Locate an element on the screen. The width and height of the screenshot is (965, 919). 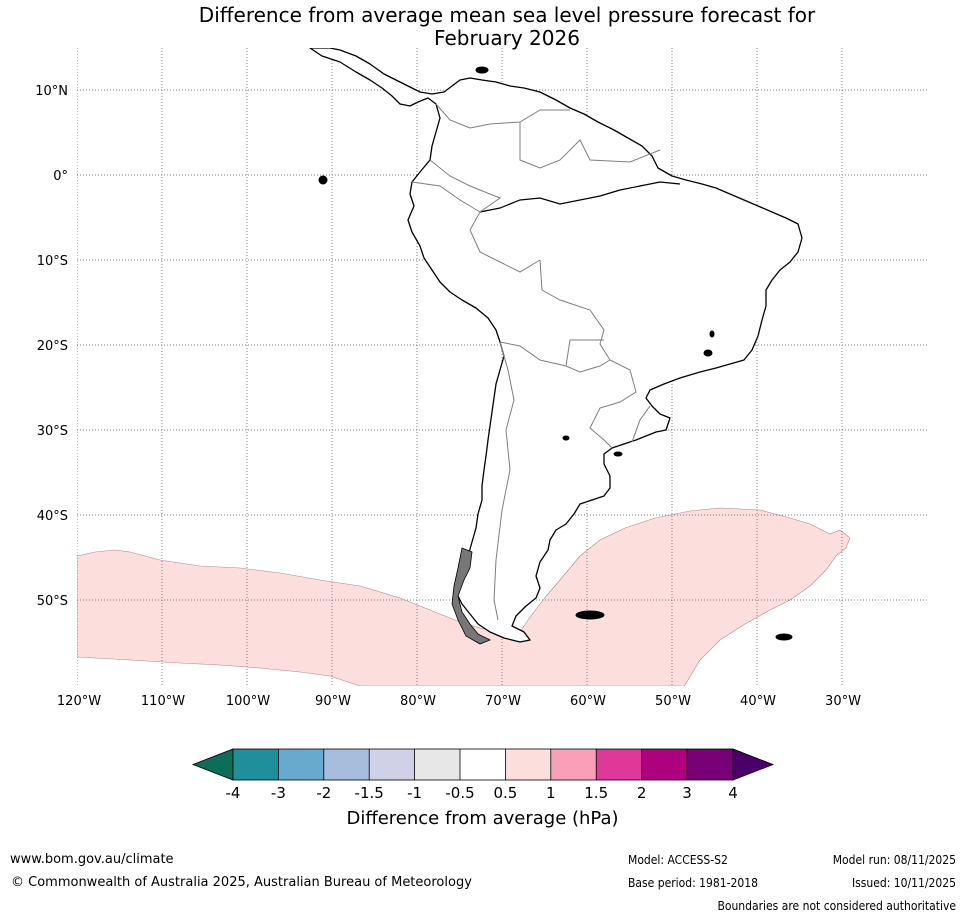
lon-label-100w: 100°W is located at coordinates (248, 701).